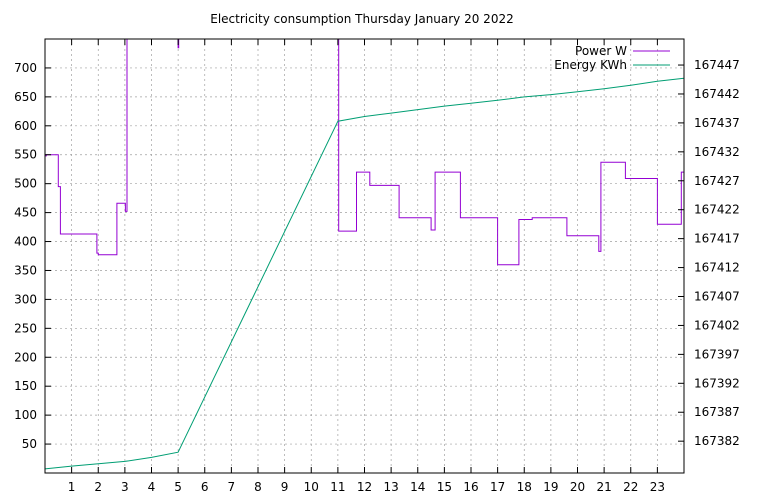  Describe the element at coordinates (25, 184) in the screenshot. I see `y-tick-label: 500` at that location.